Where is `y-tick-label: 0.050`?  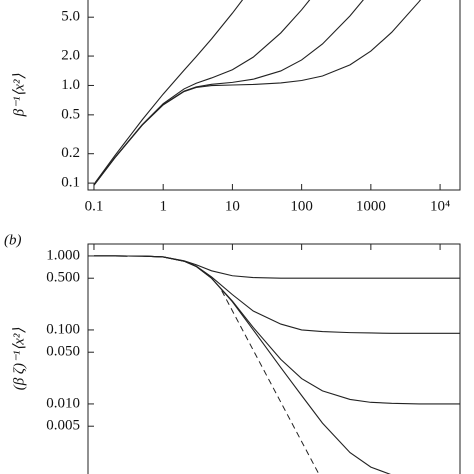
y-tick-label: 0.050 is located at coordinates (63, 352).